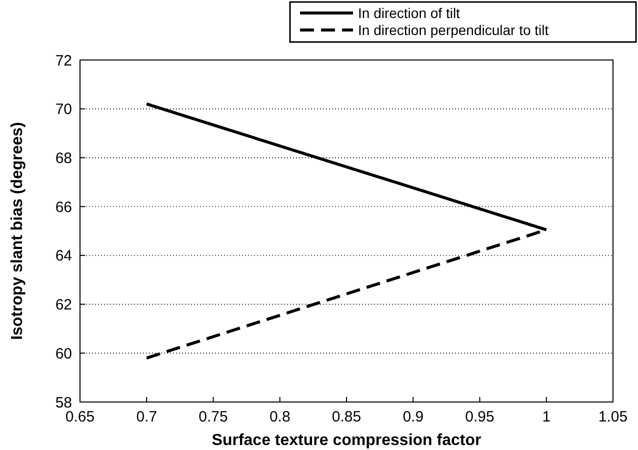 The height and width of the screenshot is (450, 638). What do you see at coordinates (546, 417) in the screenshot?
I see `x-tick-label: 1` at bounding box center [546, 417].